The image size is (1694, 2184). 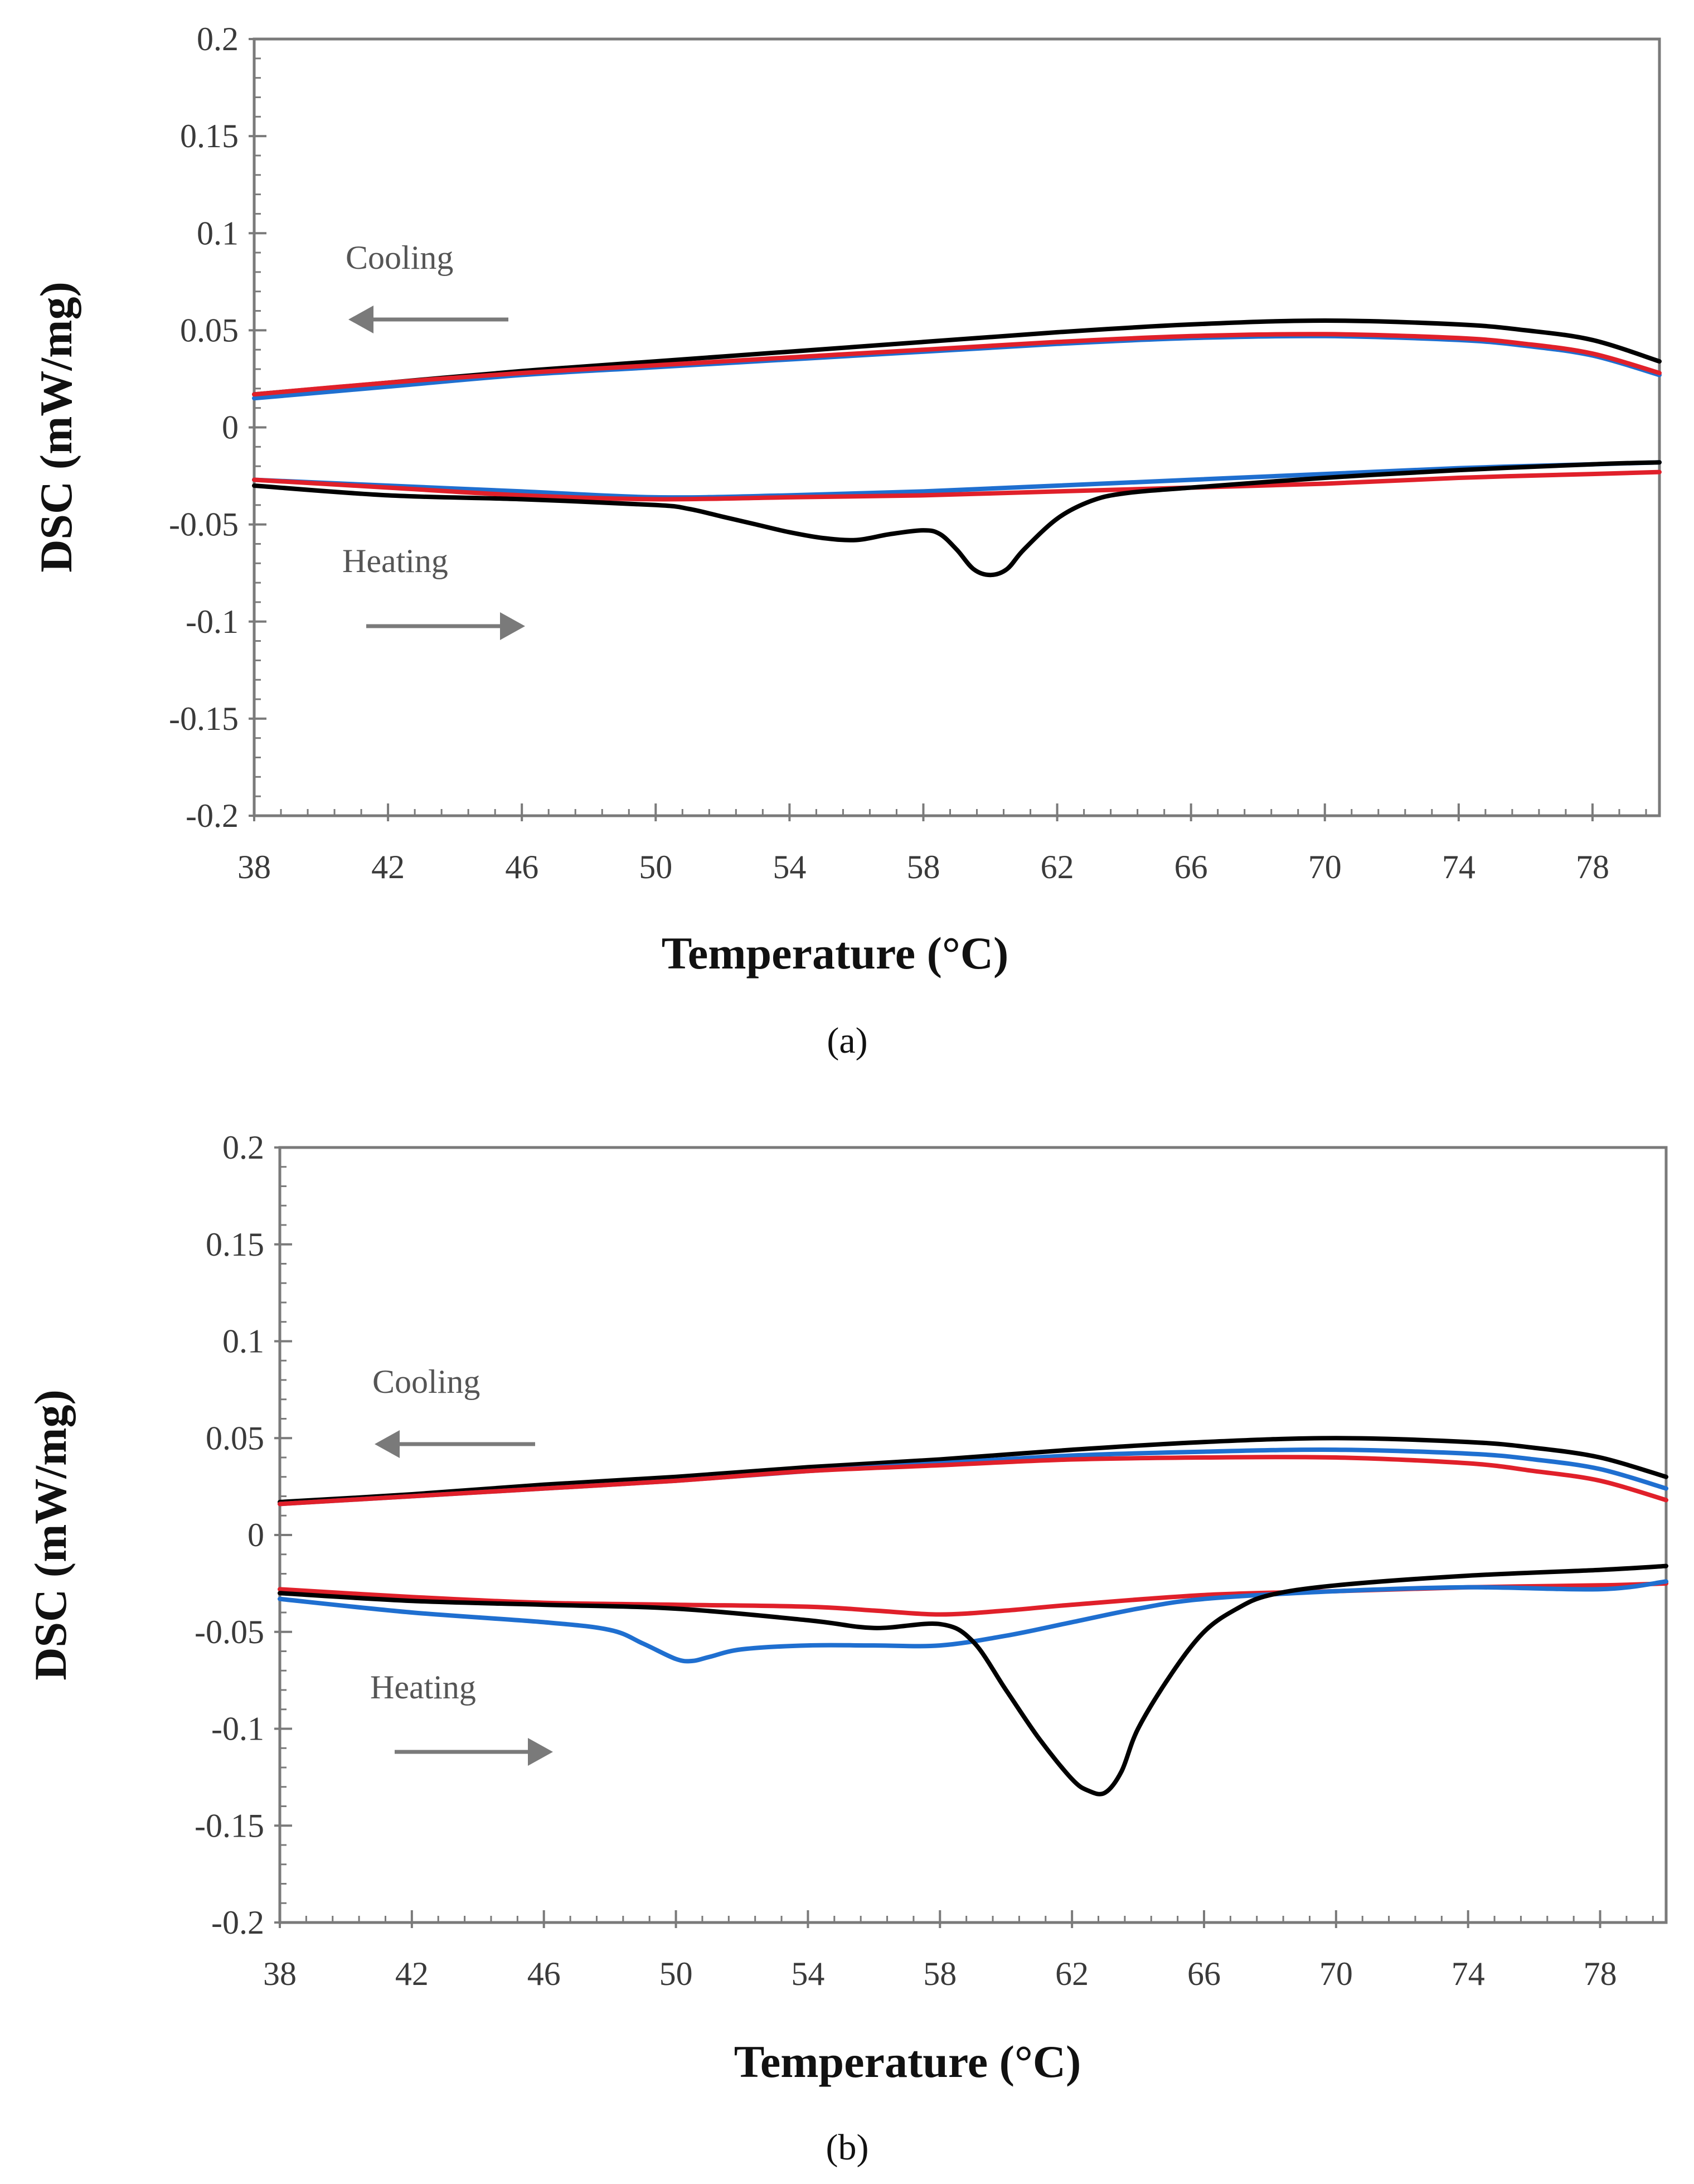 I want to click on panel-label-a: (a), so click(x=847, y=1040).